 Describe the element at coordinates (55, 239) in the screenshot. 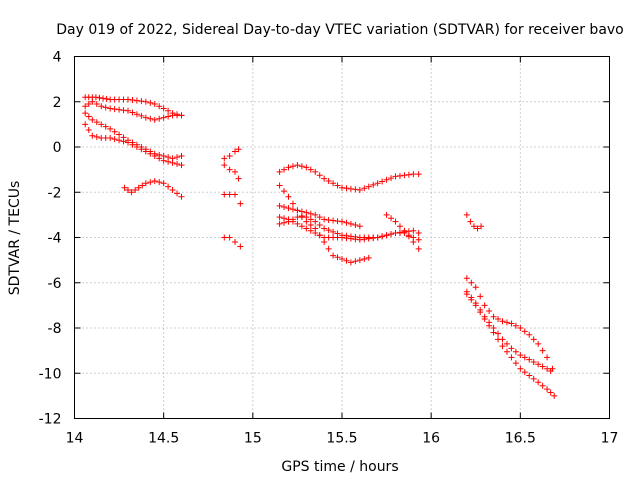

I see `y-tick-label: -4` at that location.